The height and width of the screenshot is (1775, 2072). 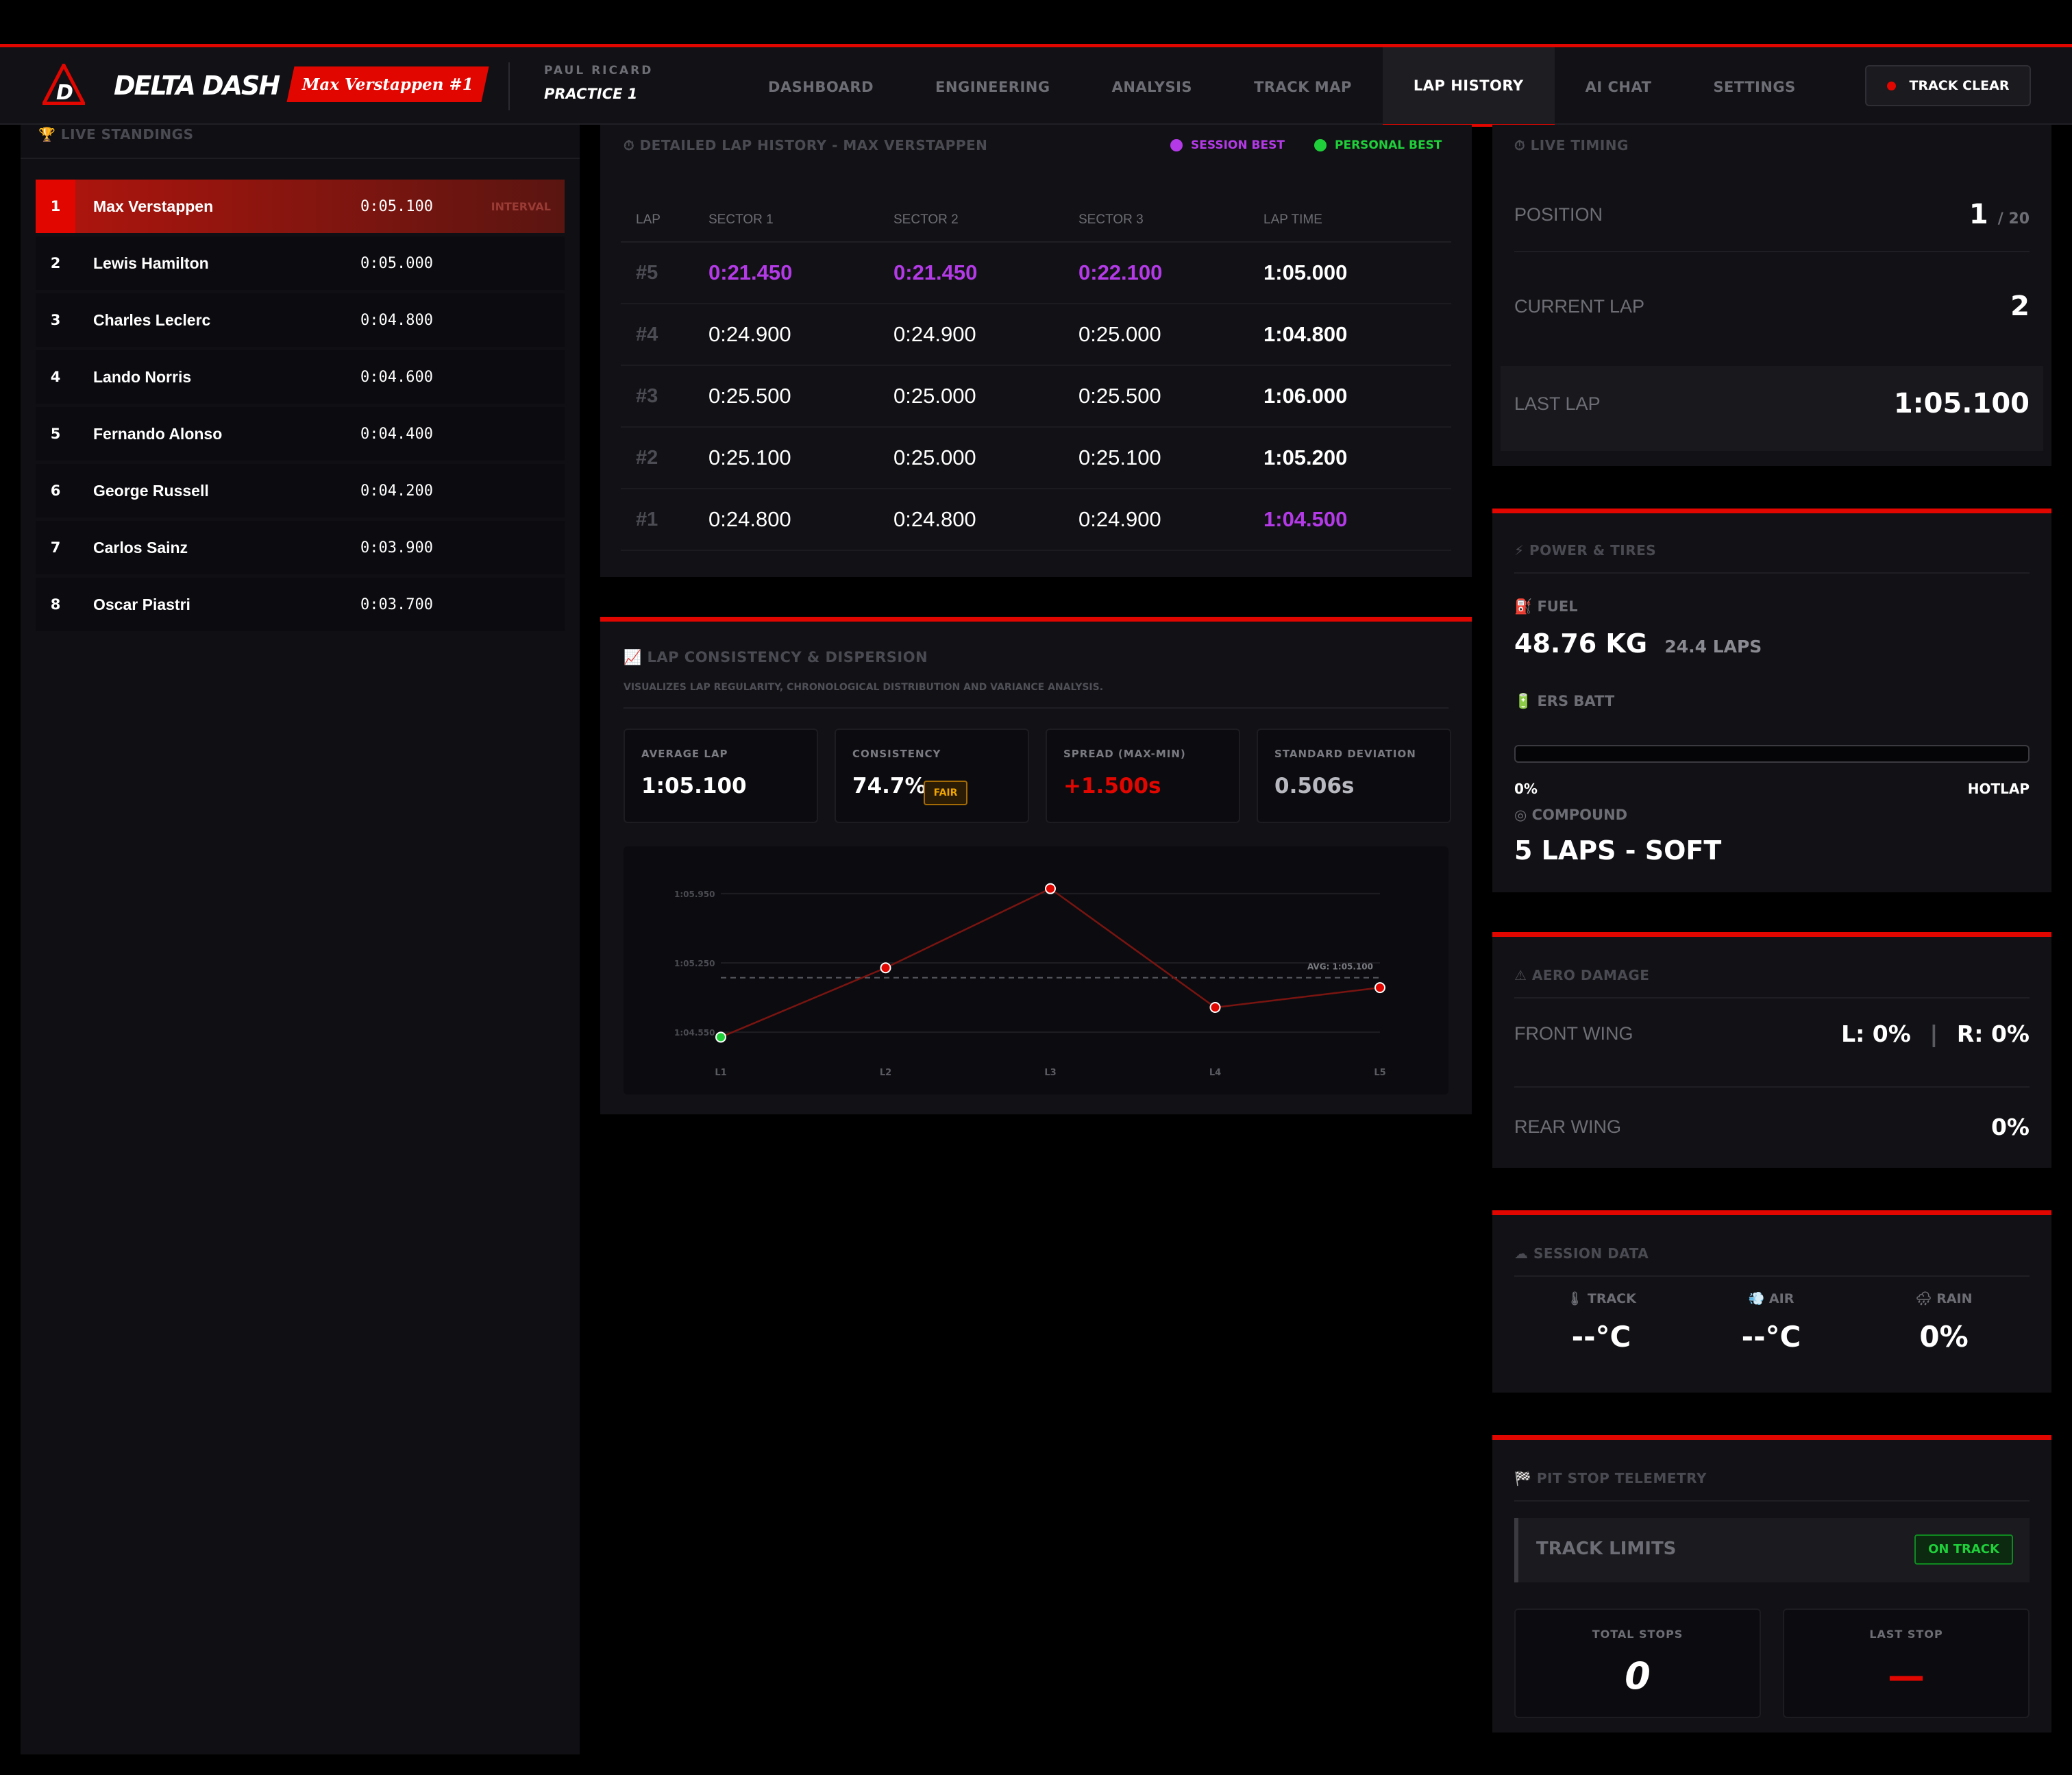 I want to click on sector-1-time: 0:24.900, so click(x=800, y=334).